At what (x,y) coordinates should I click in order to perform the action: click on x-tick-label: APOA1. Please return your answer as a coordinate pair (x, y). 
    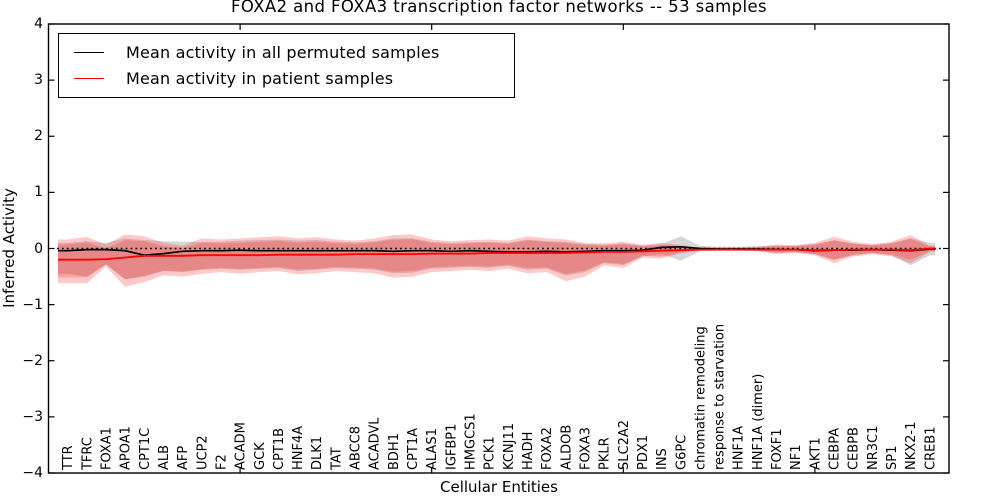
    Looking at the image, I should click on (126, 448).